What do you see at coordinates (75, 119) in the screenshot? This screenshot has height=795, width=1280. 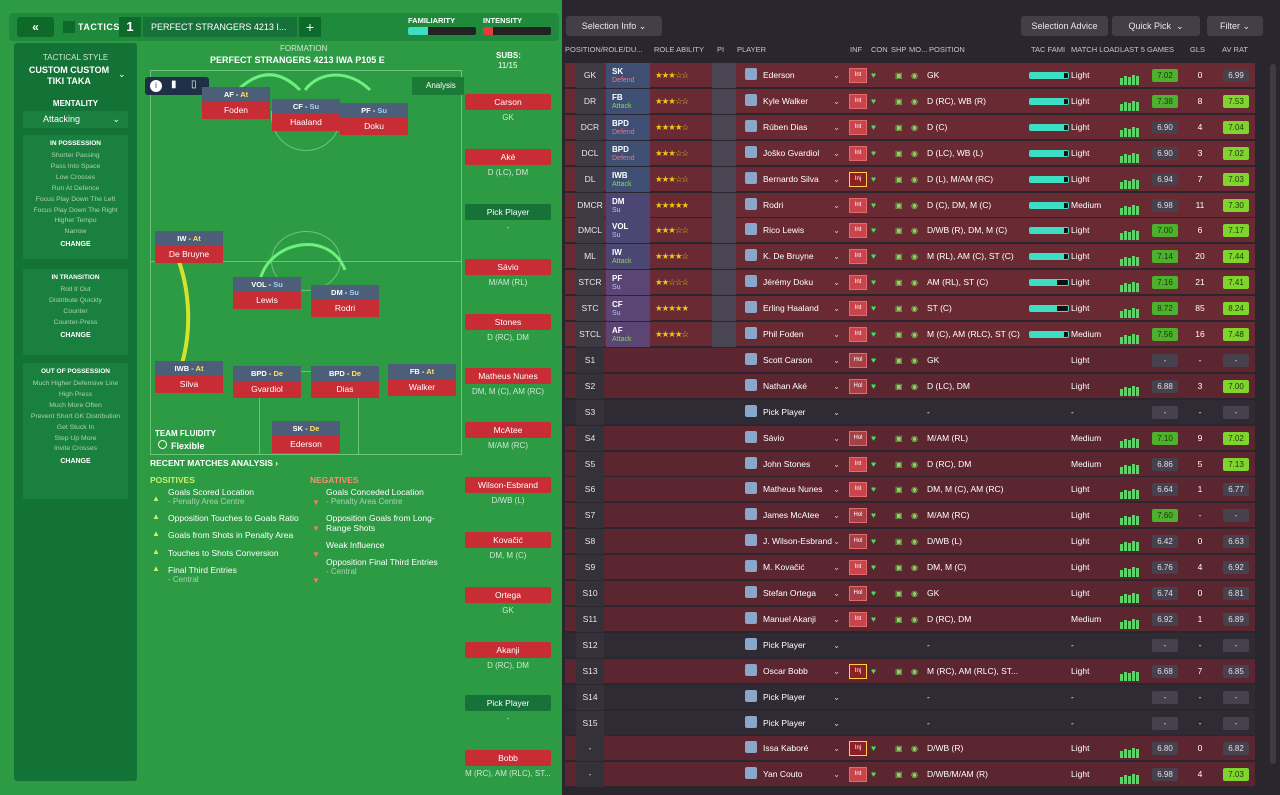 I see `mentality-dropdown: Attacking ⌄` at bounding box center [75, 119].